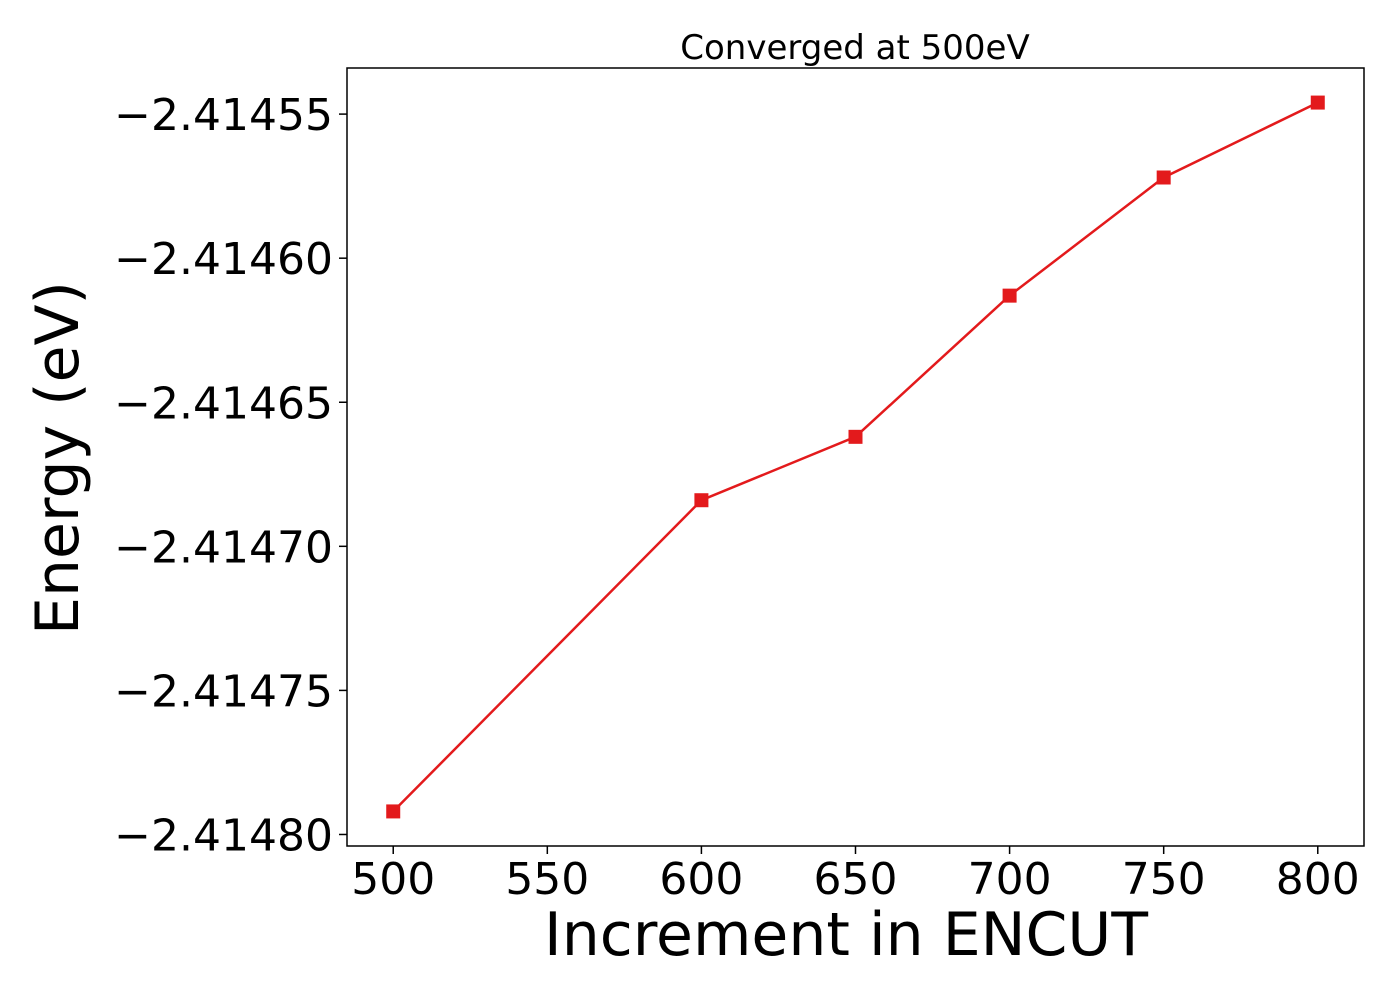 This screenshot has height=1004, width=1400. I want to click on x-tick-label: 750, so click(1164, 879).